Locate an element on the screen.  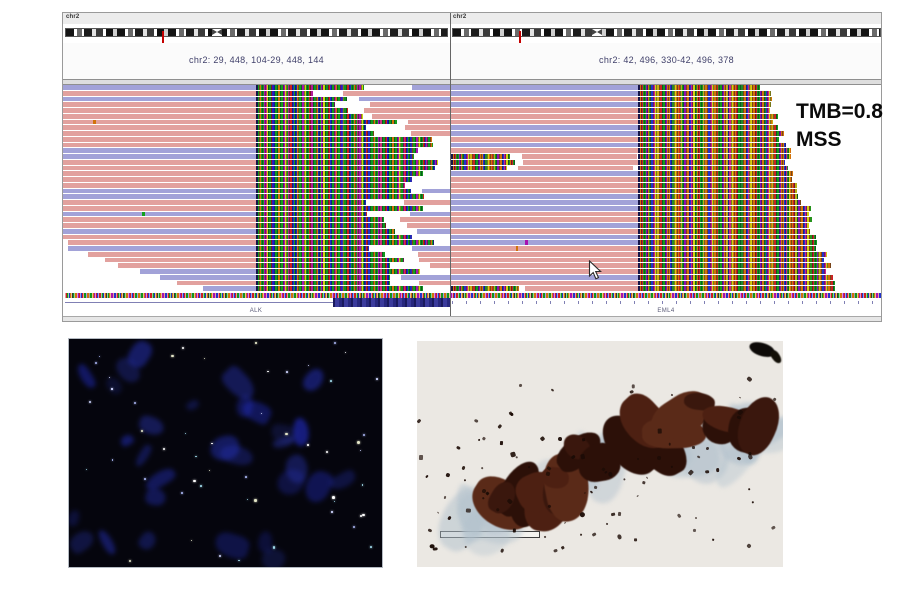
chromosome-ideogram-left is located at coordinates (256, 36).